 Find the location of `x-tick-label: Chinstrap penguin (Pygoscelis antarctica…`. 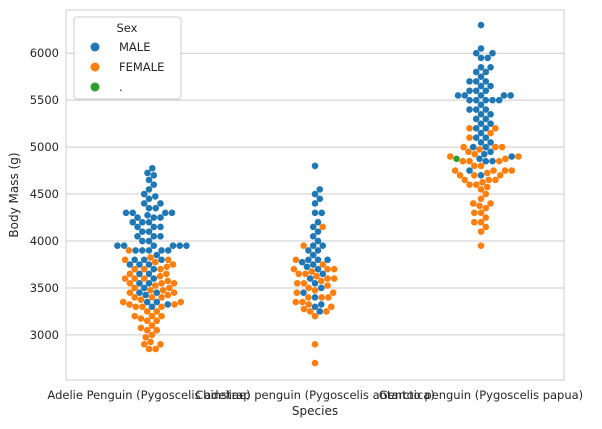

x-tick-label: Chinstrap penguin (Pygoscelis antarctica… is located at coordinates (315, 395).